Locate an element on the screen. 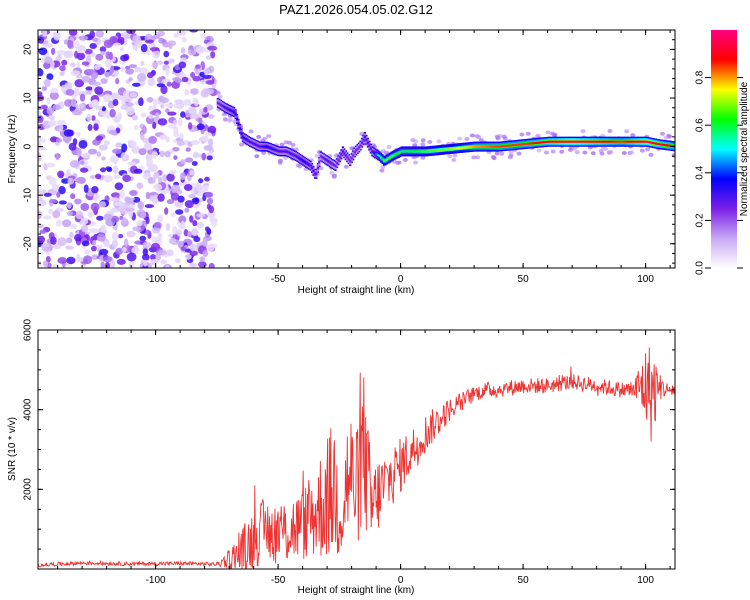 The image size is (750, 600). y-tick-label: -10 is located at coordinates (28, 194).